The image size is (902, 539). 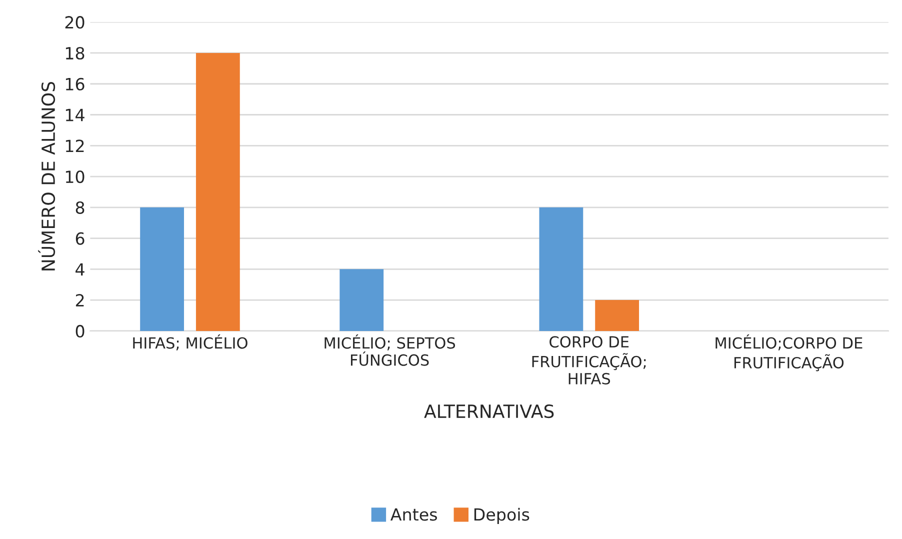 What do you see at coordinates (789, 353) in the screenshot?
I see `x-tick-label: MICÉLIO;CORPO DE FRUTIFICAÇÃO` at bounding box center [789, 353].